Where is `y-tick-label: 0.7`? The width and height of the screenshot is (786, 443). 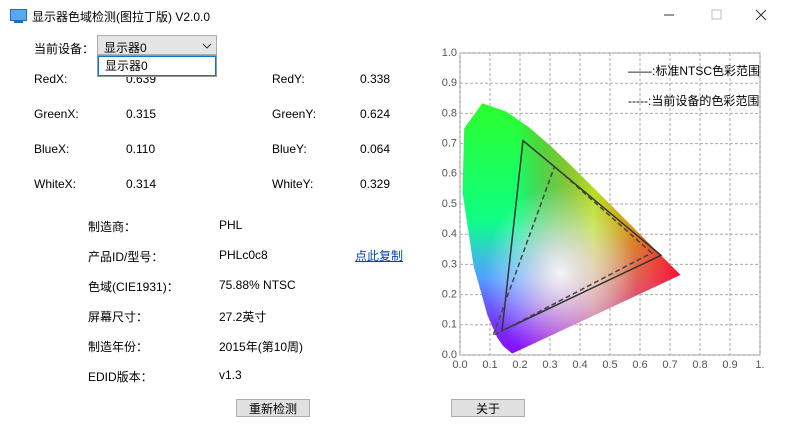
y-tick-label: 0.7 is located at coordinates (449, 144).